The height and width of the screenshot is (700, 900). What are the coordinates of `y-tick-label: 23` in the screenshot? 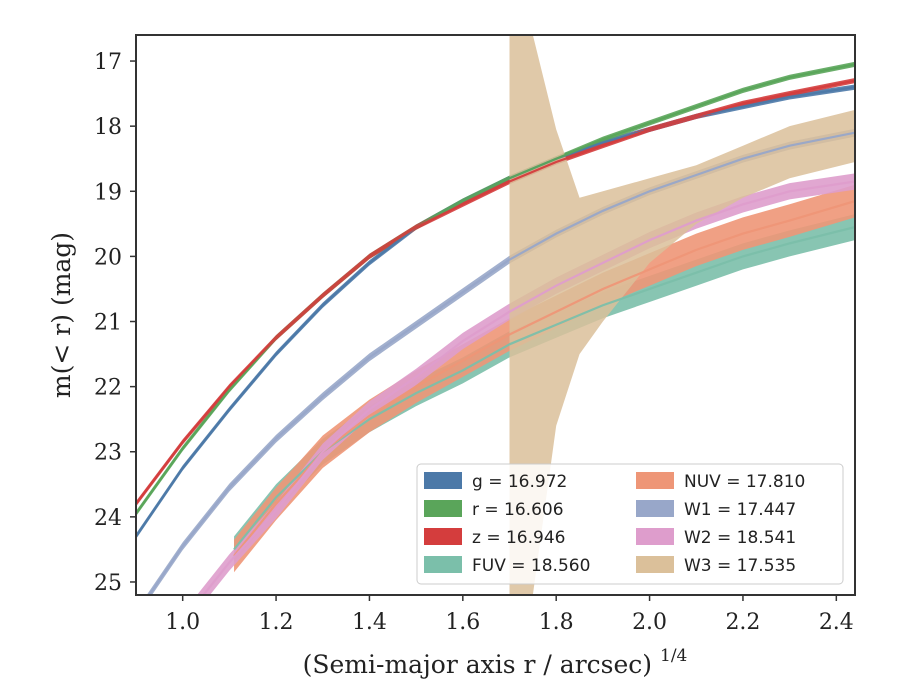 It's located at (108, 453).